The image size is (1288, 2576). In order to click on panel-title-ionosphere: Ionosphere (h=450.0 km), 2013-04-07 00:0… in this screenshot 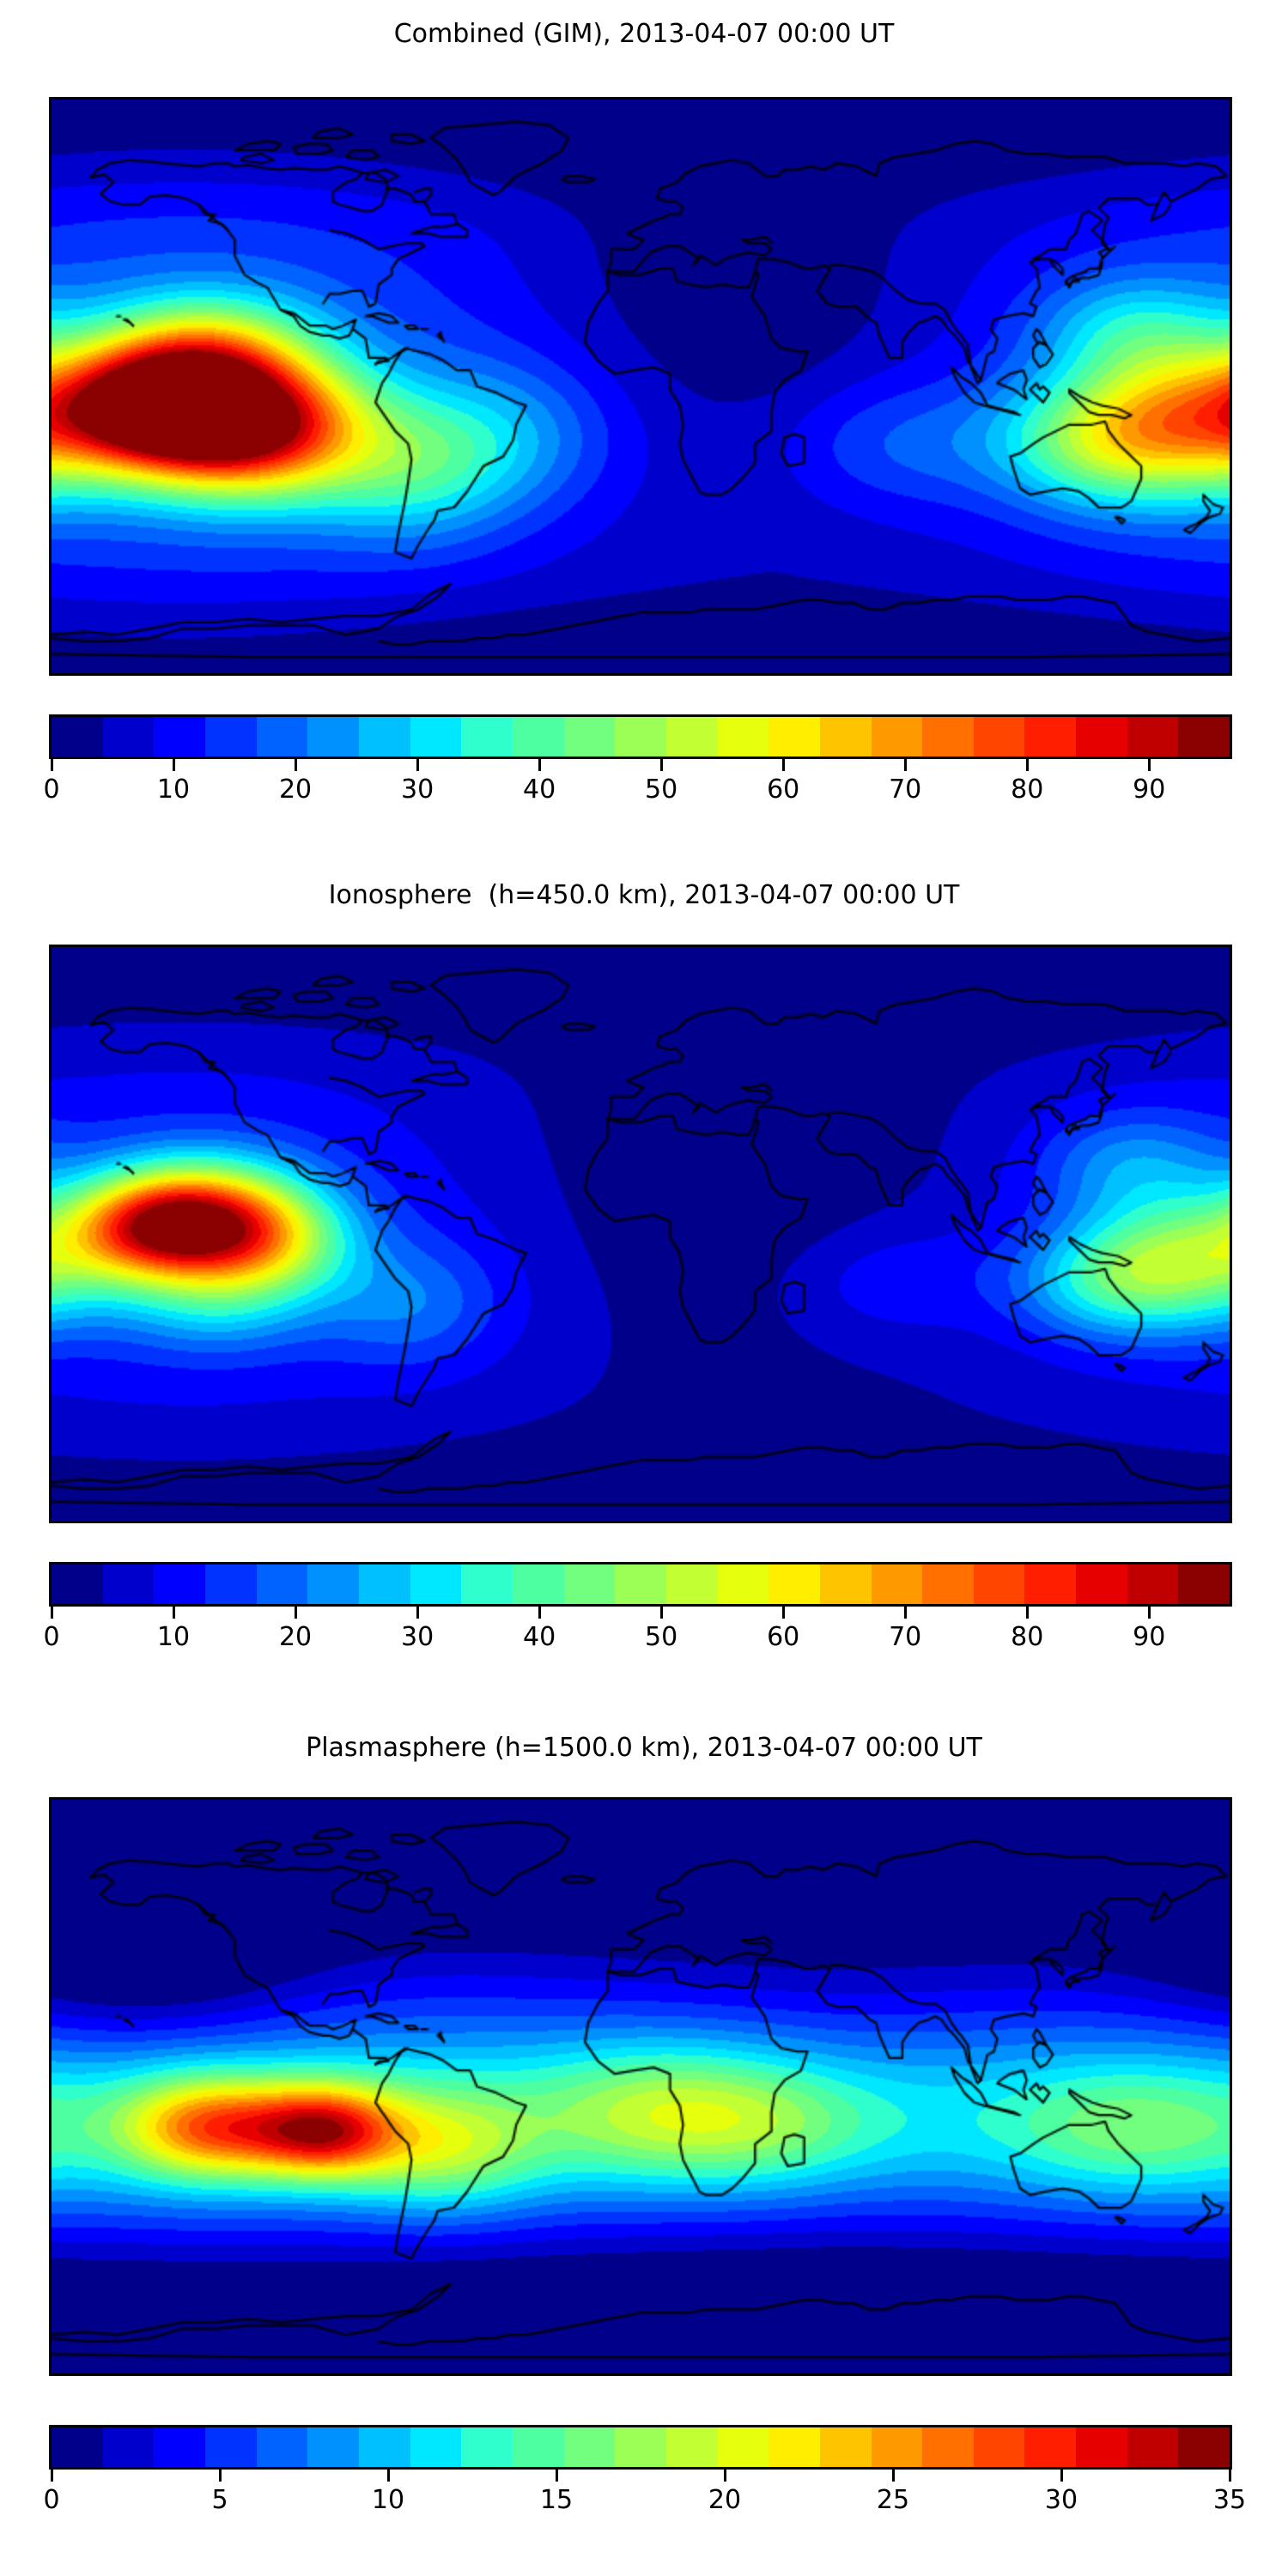, I will do `click(644, 895)`.